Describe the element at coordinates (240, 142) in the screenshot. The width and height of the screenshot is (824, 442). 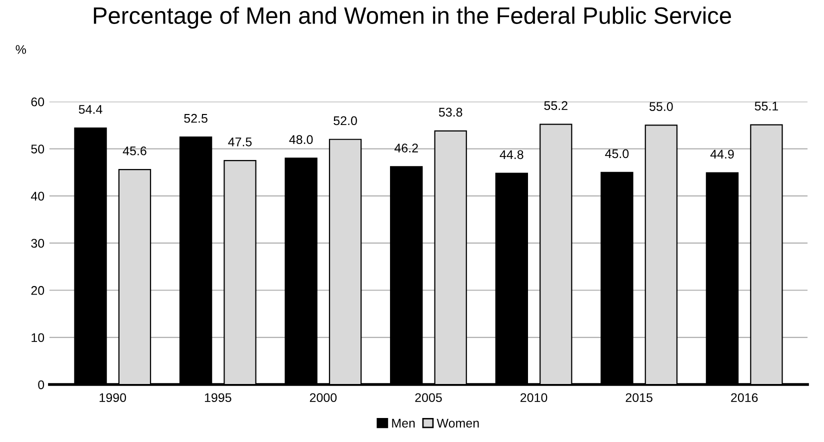
I see `data-label: 47.5` at that location.